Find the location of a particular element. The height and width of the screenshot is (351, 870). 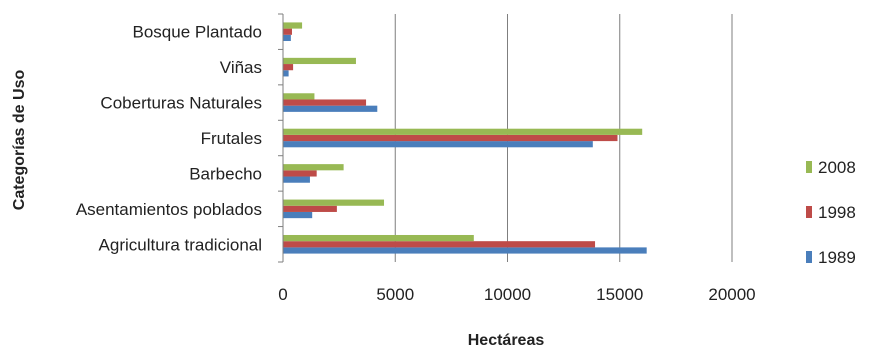

category-label: Coberturas Naturales is located at coordinates (181, 103).